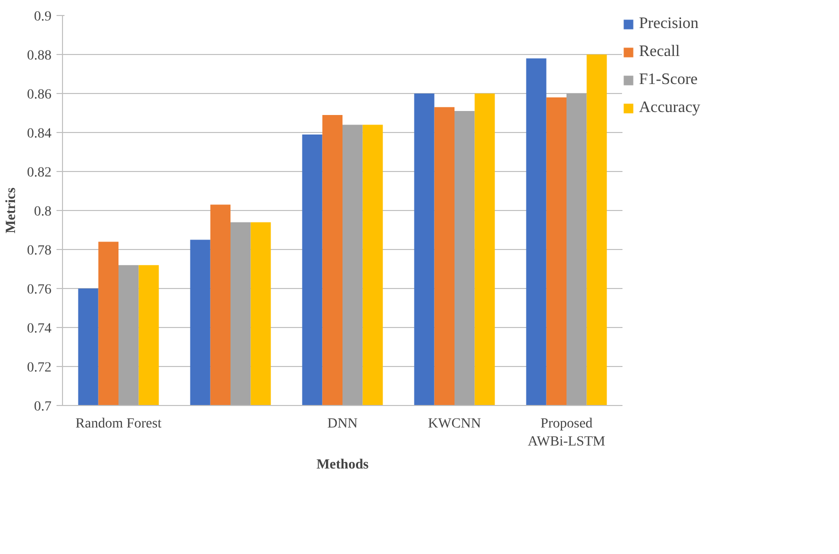 The image size is (839, 554). What do you see at coordinates (39, 173) in the screenshot?
I see `y-tick-label: 0.82` at bounding box center [39, 173].